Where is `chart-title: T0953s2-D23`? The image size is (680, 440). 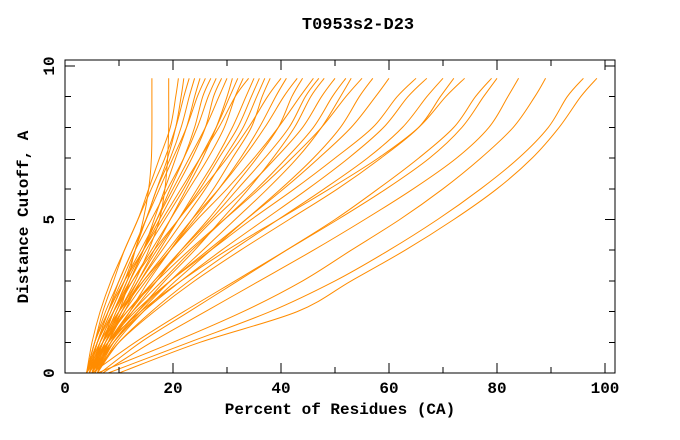 chart-title: T0953s2-D23 is located at coordinates (358, 25).